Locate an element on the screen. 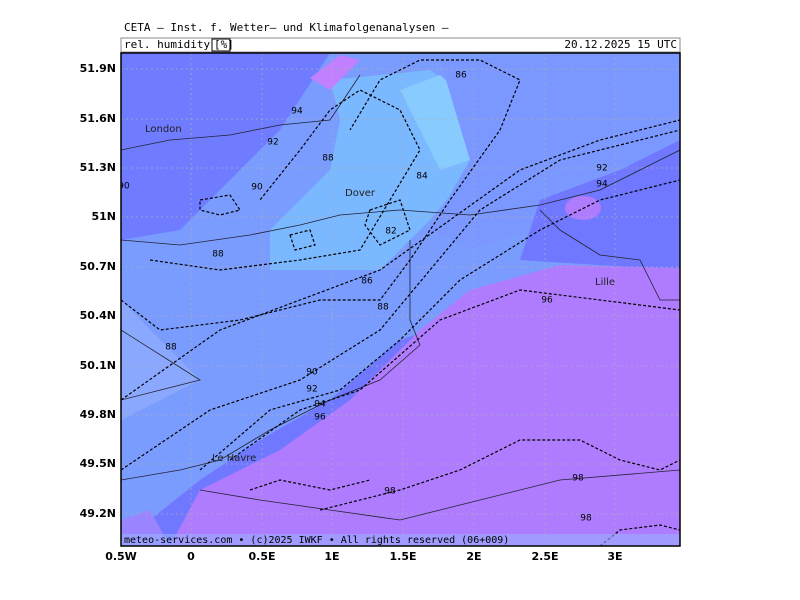 The image size is (800, 600). lat-label: 50.1N is located at coordinates (98, 365).